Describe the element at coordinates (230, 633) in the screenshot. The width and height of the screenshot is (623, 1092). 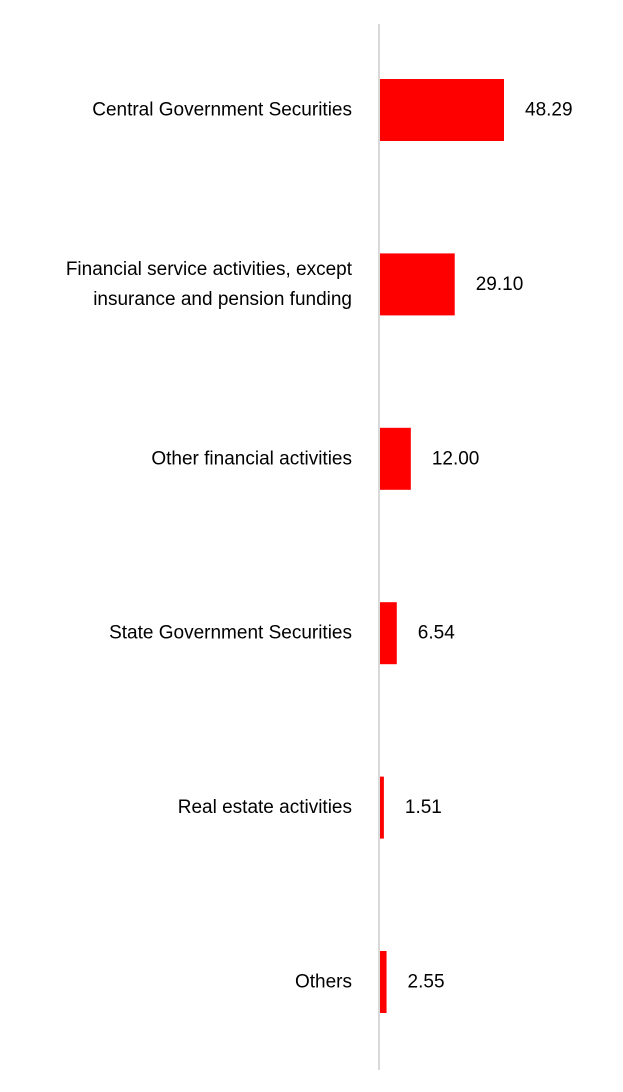
I see `category-label-4: State Government Securities` at that location.